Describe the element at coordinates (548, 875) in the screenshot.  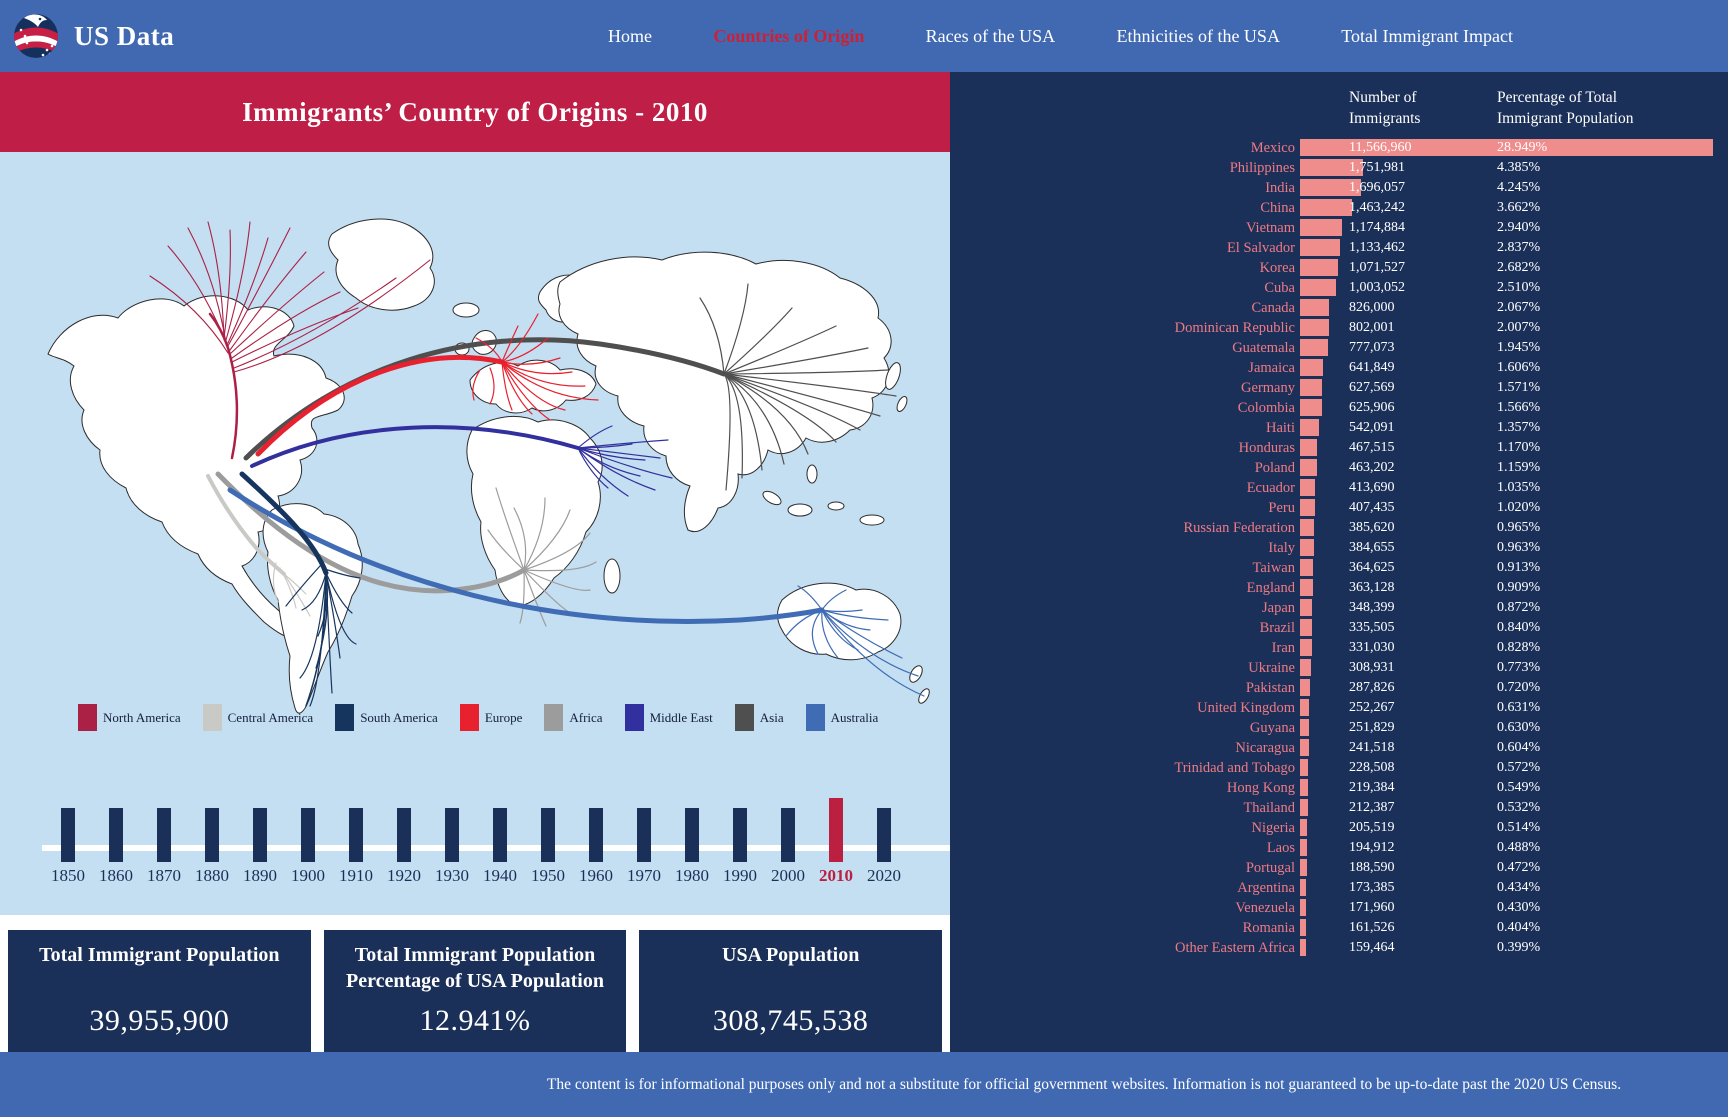
I see `year-label-1950: 1950` at that location.